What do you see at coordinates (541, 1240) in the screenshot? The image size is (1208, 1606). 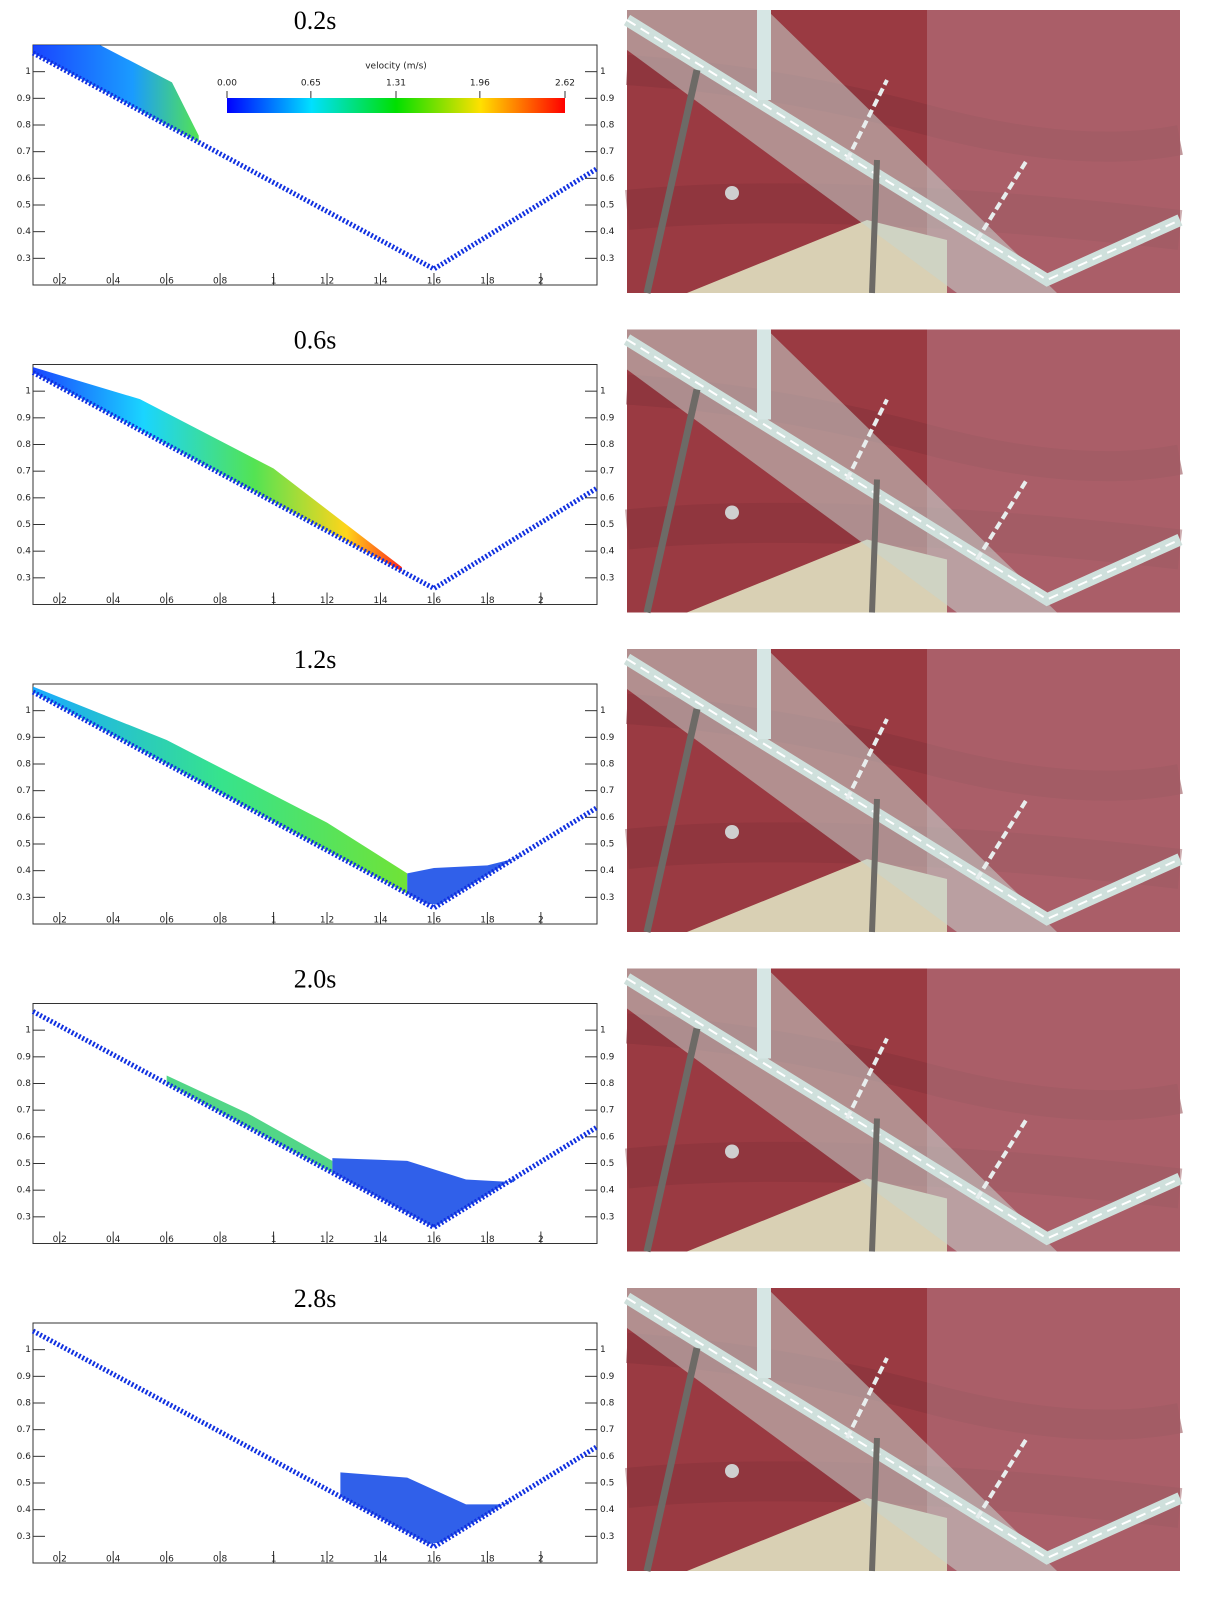 I see `x-tick-label: 2` at bounding box center [541, 1240].